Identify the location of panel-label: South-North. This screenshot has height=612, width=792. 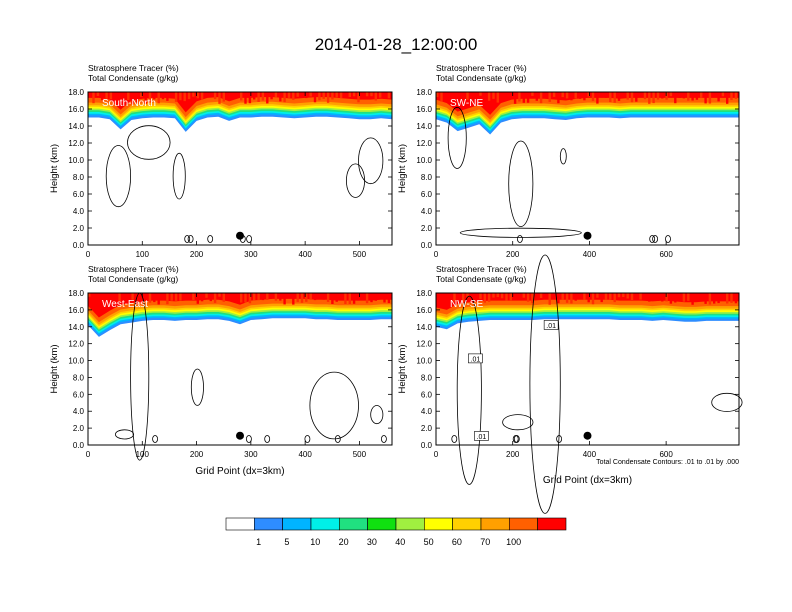
(129, 103).